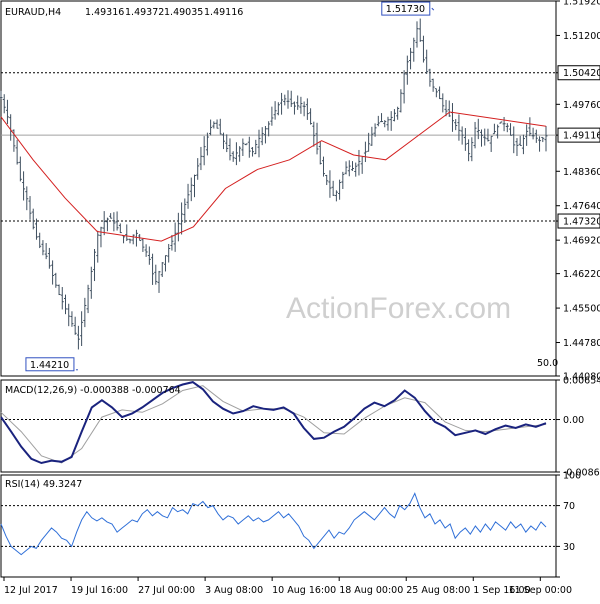 This screenshot has width=600, height=604. I want to click on x-tick-label: 10 Aug 16:00, so click(304, 590).